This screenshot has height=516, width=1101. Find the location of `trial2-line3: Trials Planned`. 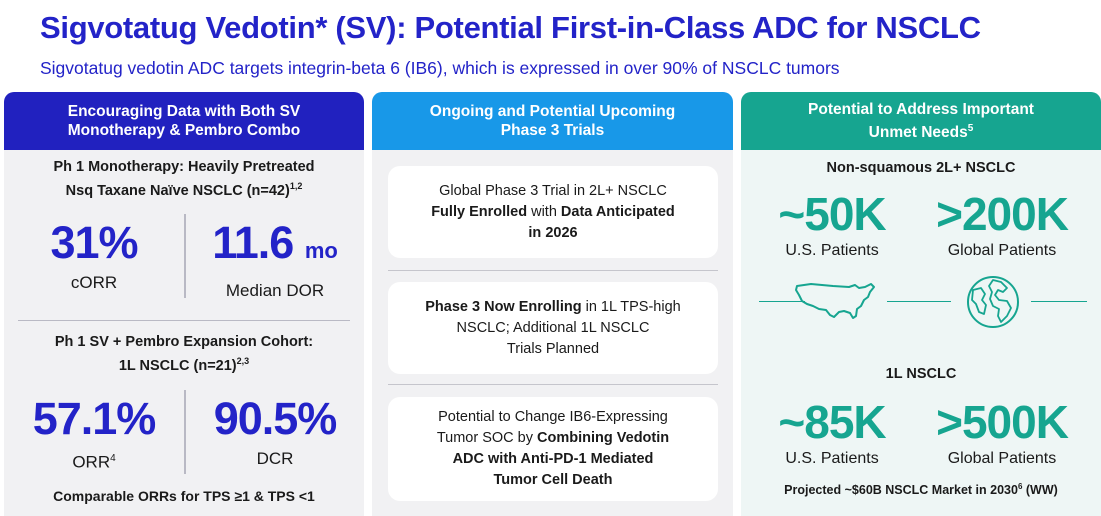

trial2-line3: Trials Planned is located at coordinates (553, 348).